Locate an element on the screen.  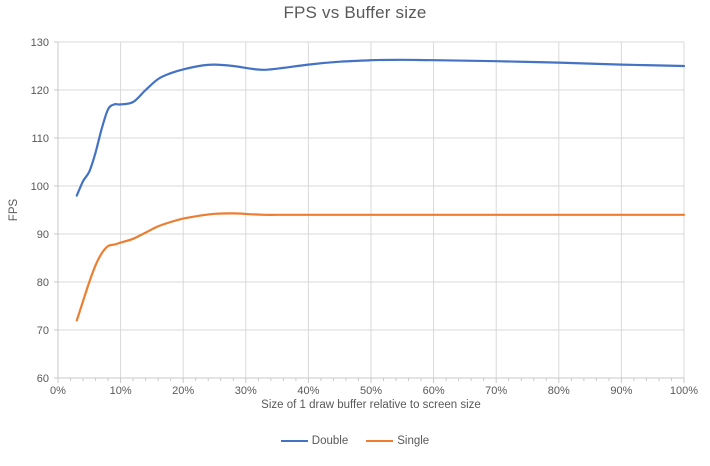
x-tick-label: 70% is located at coordinates (496, 391).